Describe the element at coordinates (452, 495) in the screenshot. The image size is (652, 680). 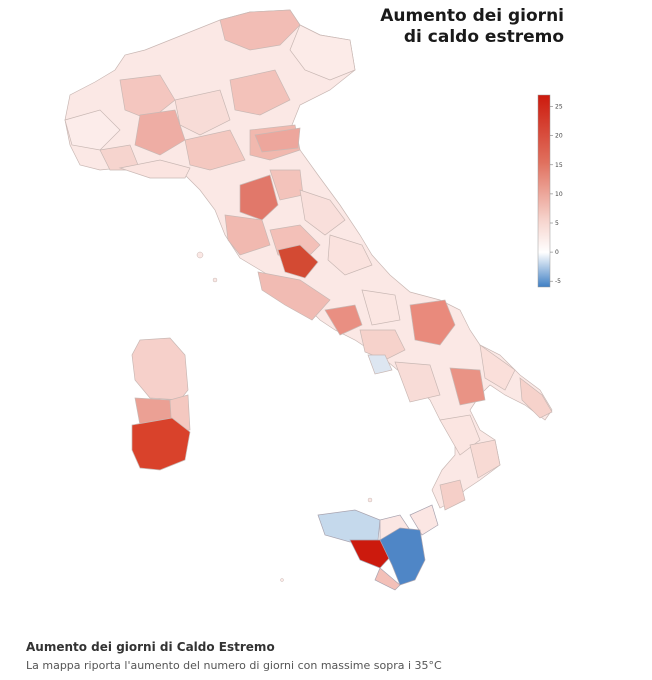
I see `region-calabria-c` at that location.